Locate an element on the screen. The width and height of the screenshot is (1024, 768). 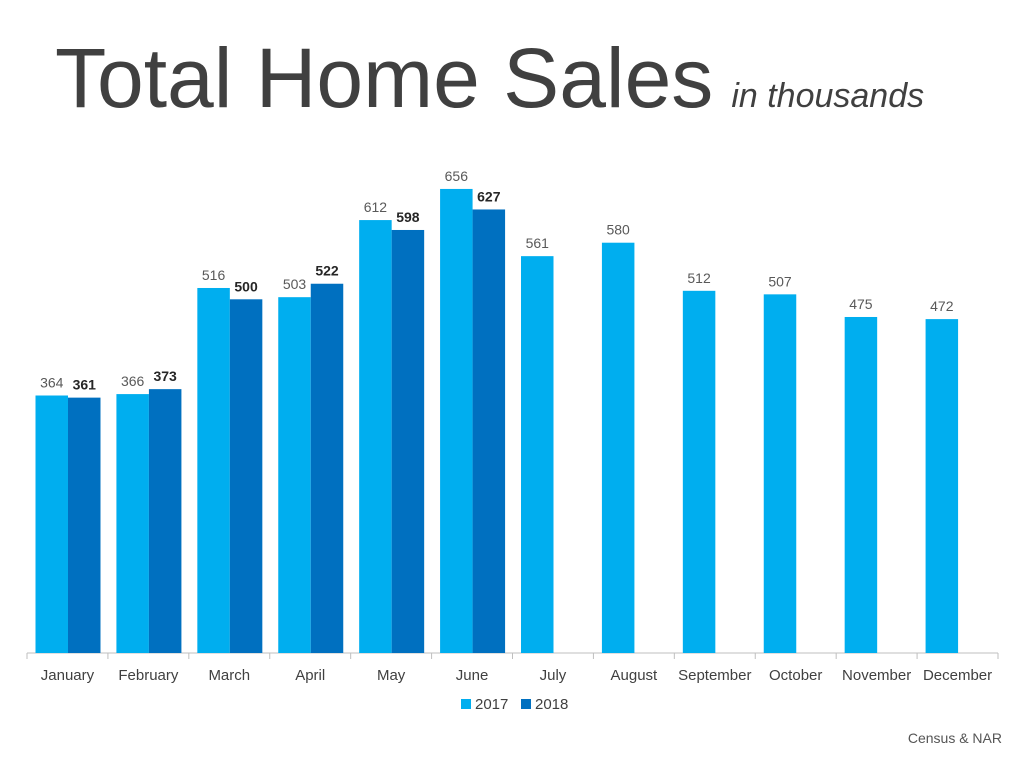
bar-2017-june is located at coordinates (456, 420).